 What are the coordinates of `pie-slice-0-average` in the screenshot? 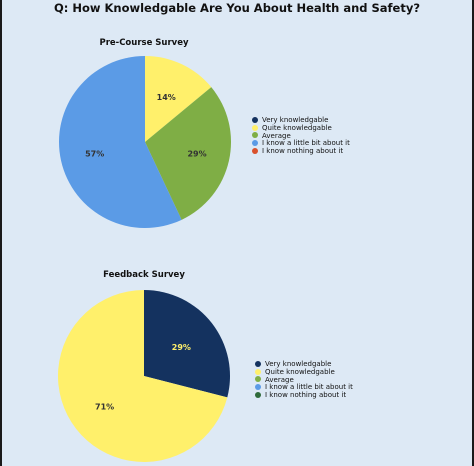 It's located at (188, 153).